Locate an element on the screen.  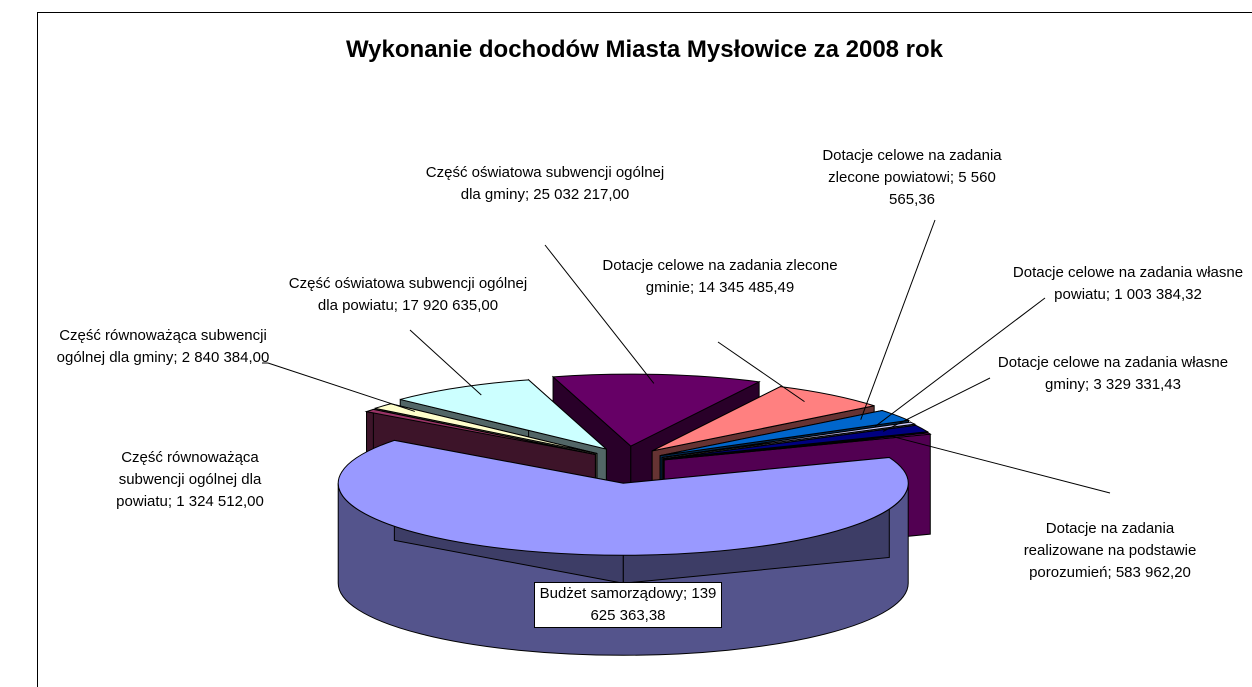
label-value: 14 345 485,49 is located at coordinates (746, 287).